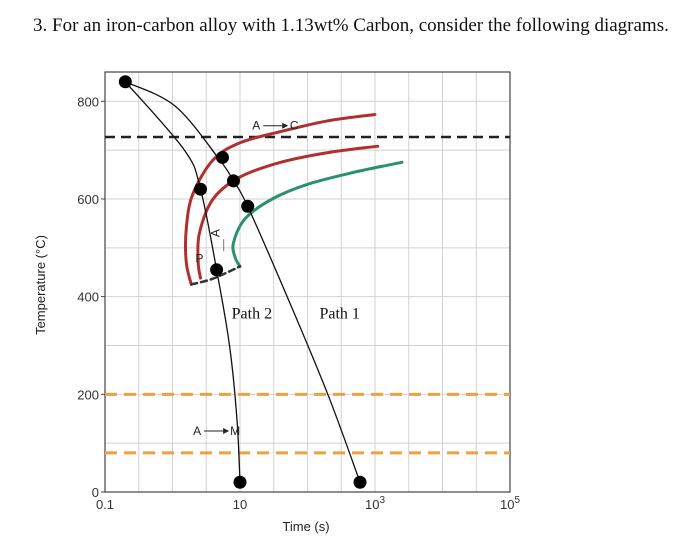  What do you see at coordinates (235, 431) in the screenshot?
I see `annotation-label: M` at bounding box center [235, 431].